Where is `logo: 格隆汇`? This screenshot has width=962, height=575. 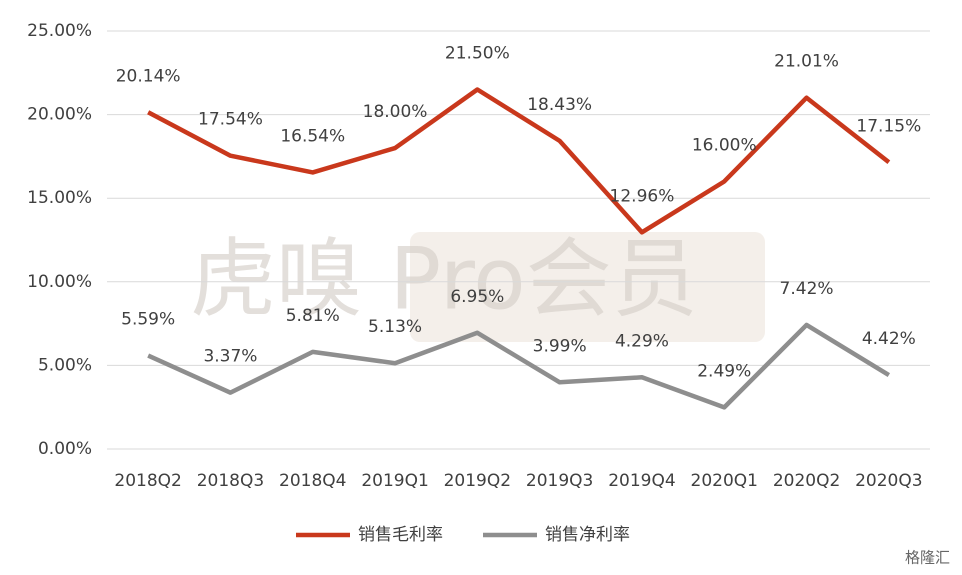 logo: 格隆汇 is located at coordinates (927, 558).